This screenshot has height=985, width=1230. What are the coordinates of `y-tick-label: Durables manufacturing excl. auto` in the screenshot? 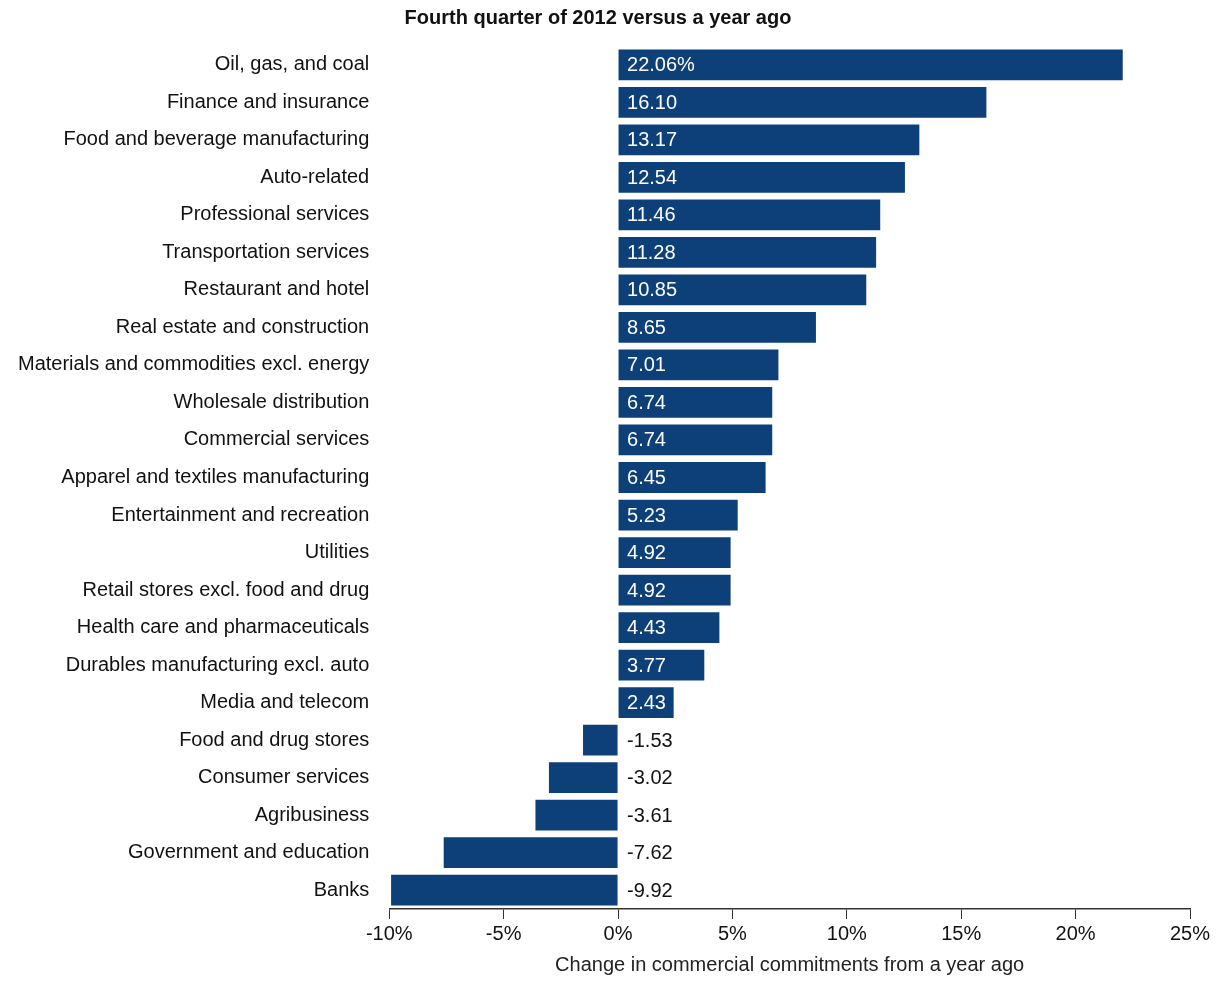 It's located at (217, 663).